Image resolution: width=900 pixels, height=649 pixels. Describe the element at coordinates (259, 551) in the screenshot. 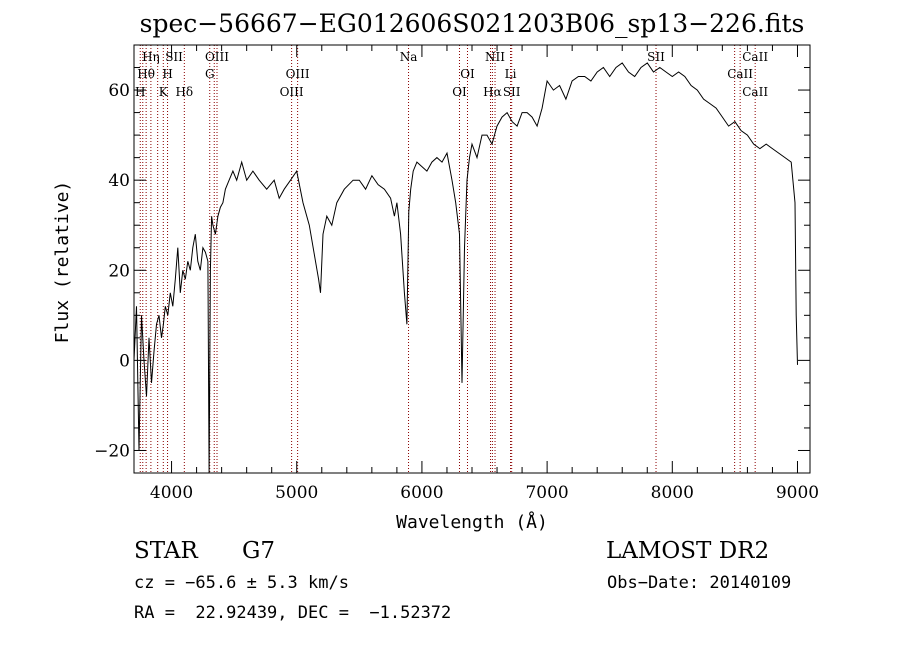

I see `object-subclass: G7` at that location.